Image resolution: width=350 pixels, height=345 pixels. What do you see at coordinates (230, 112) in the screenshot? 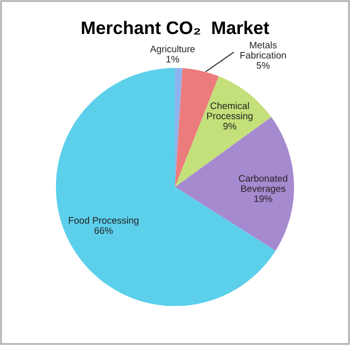
I see `slice-label: Chemical Processing` at bounding box center [230, 112].